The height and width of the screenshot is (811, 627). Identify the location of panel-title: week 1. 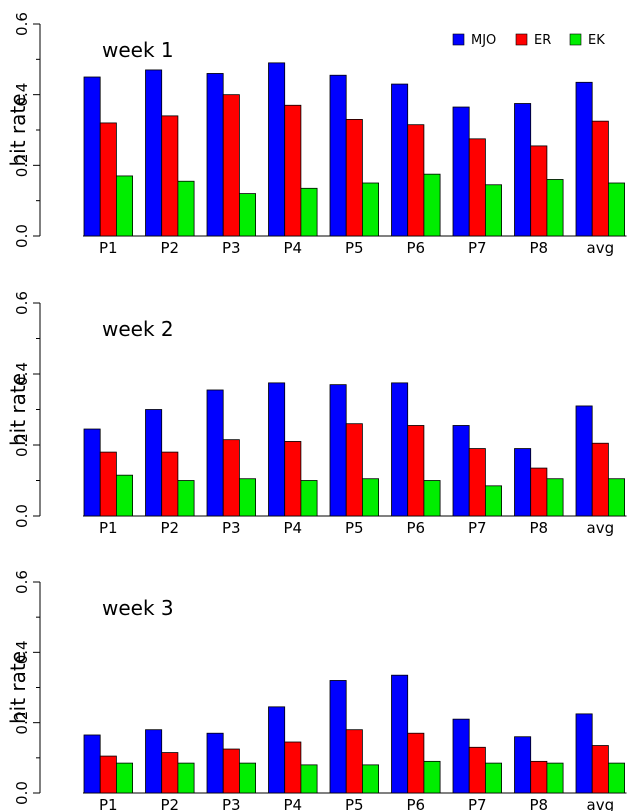
(138, 50).